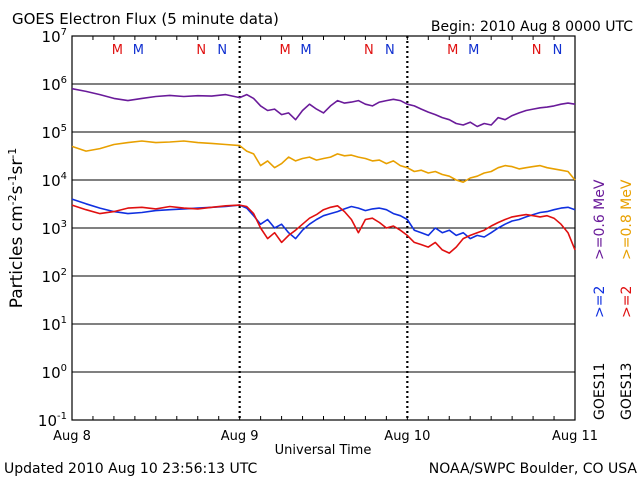 Image resolution: width=640 pixels, height=480 pixels. Describe the element at coordinates (575, 436) in the screenshot. I see `x-tick-label: Aug 11` at that location.